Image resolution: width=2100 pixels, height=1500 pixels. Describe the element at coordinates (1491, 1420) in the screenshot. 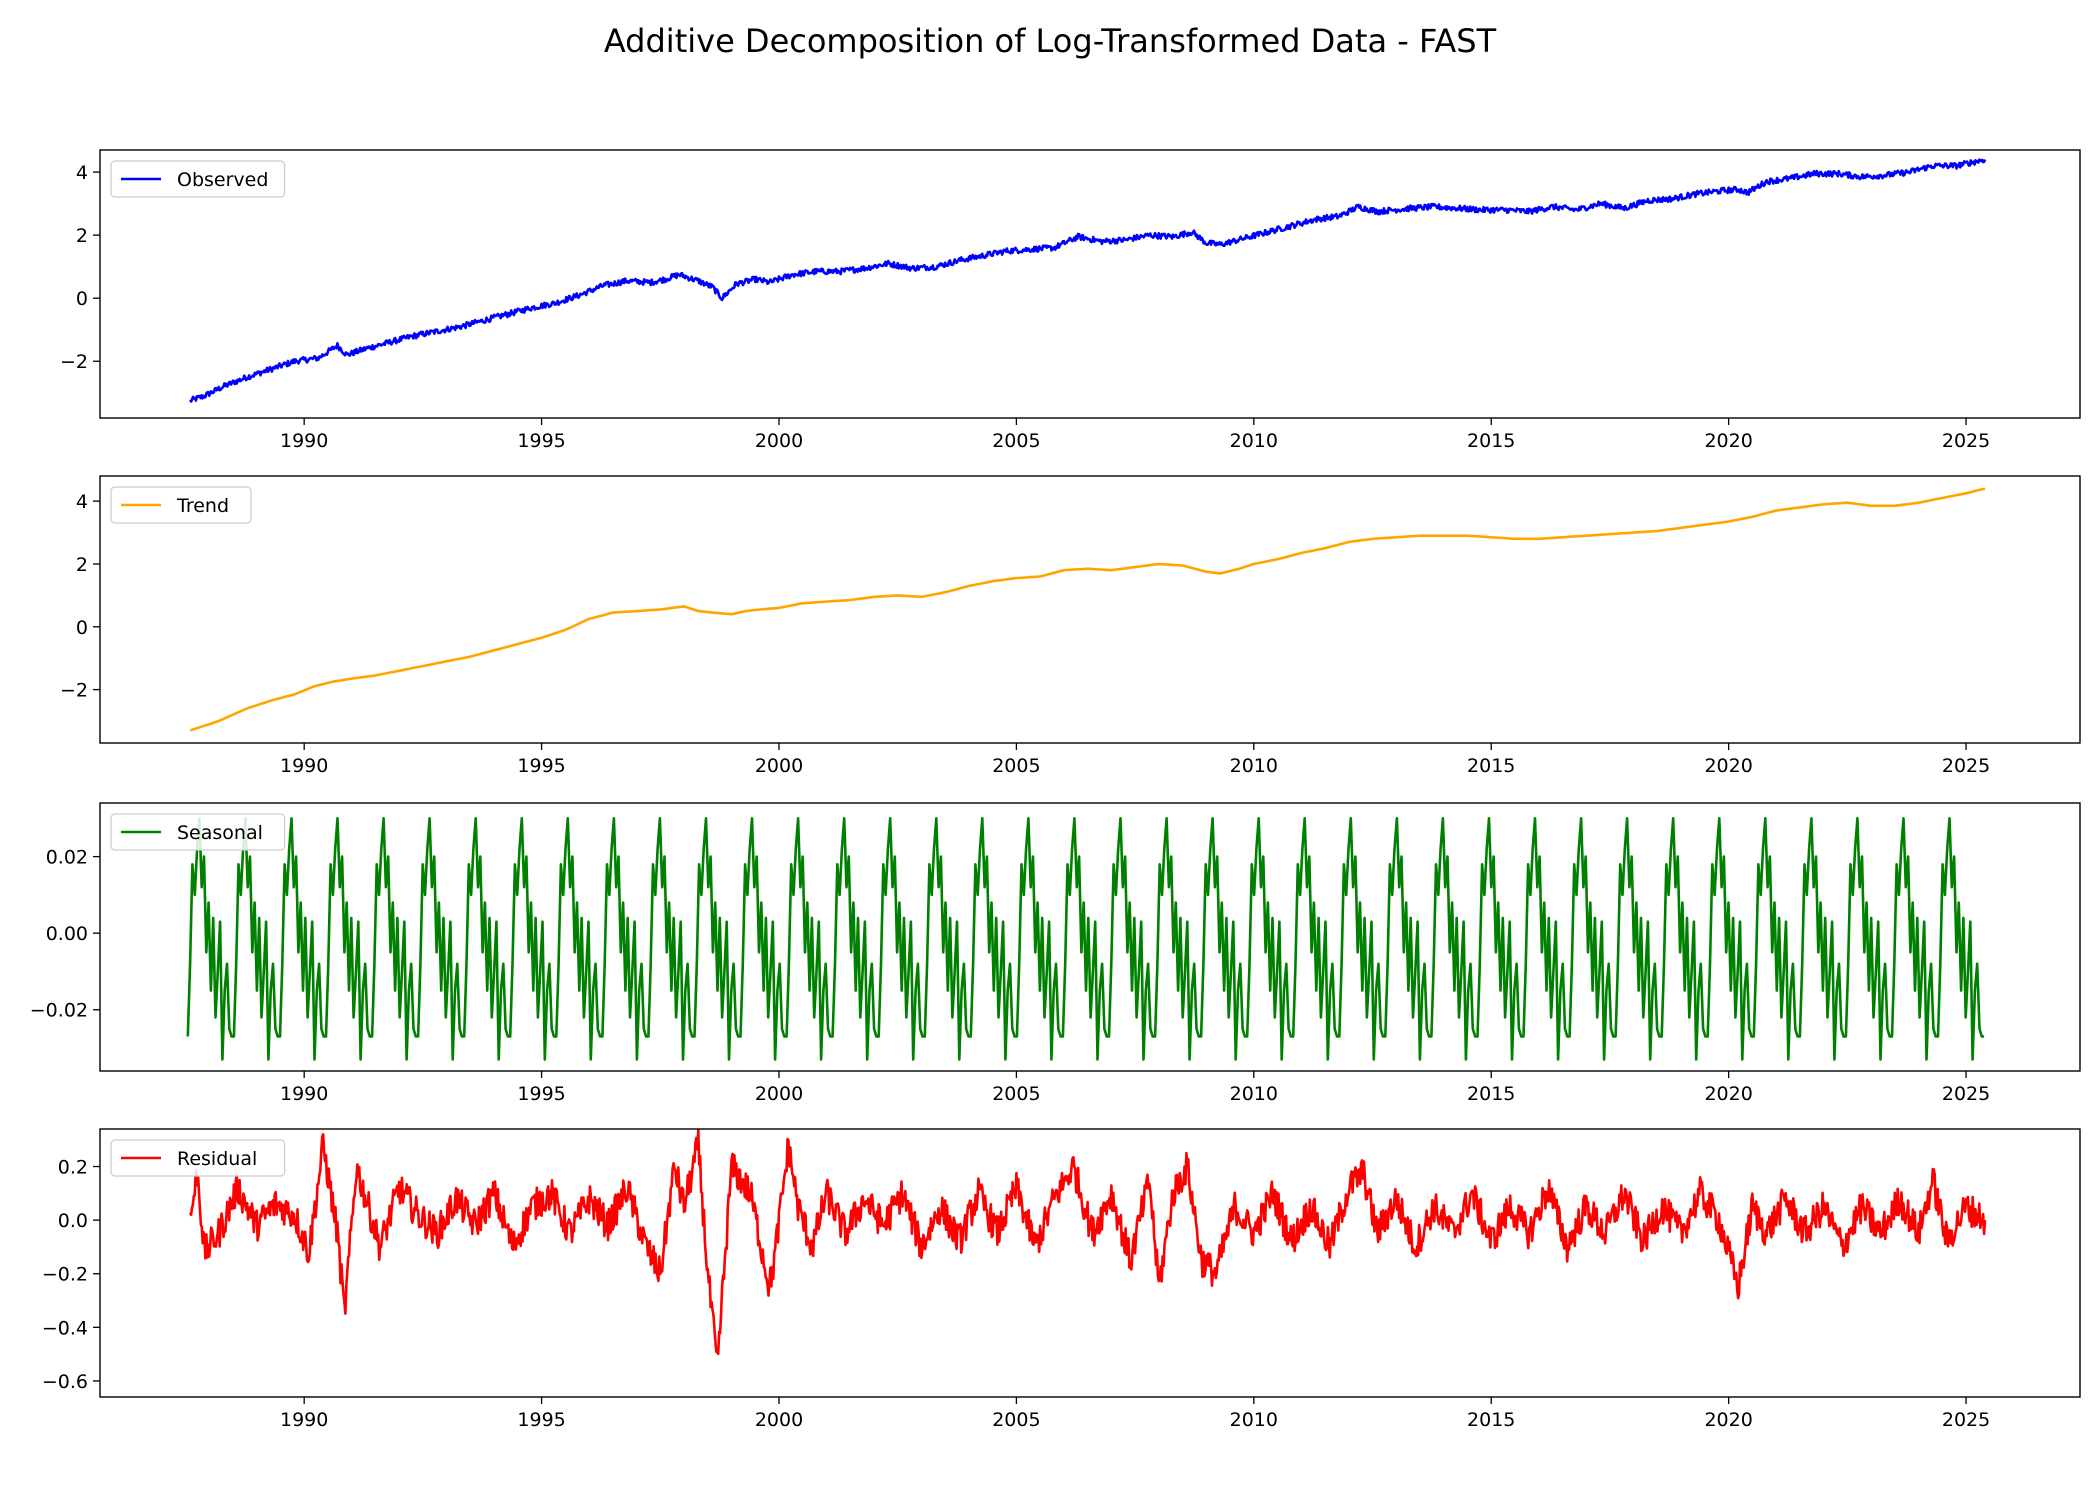

I see `residual-xtick-label: 2015` at that location.